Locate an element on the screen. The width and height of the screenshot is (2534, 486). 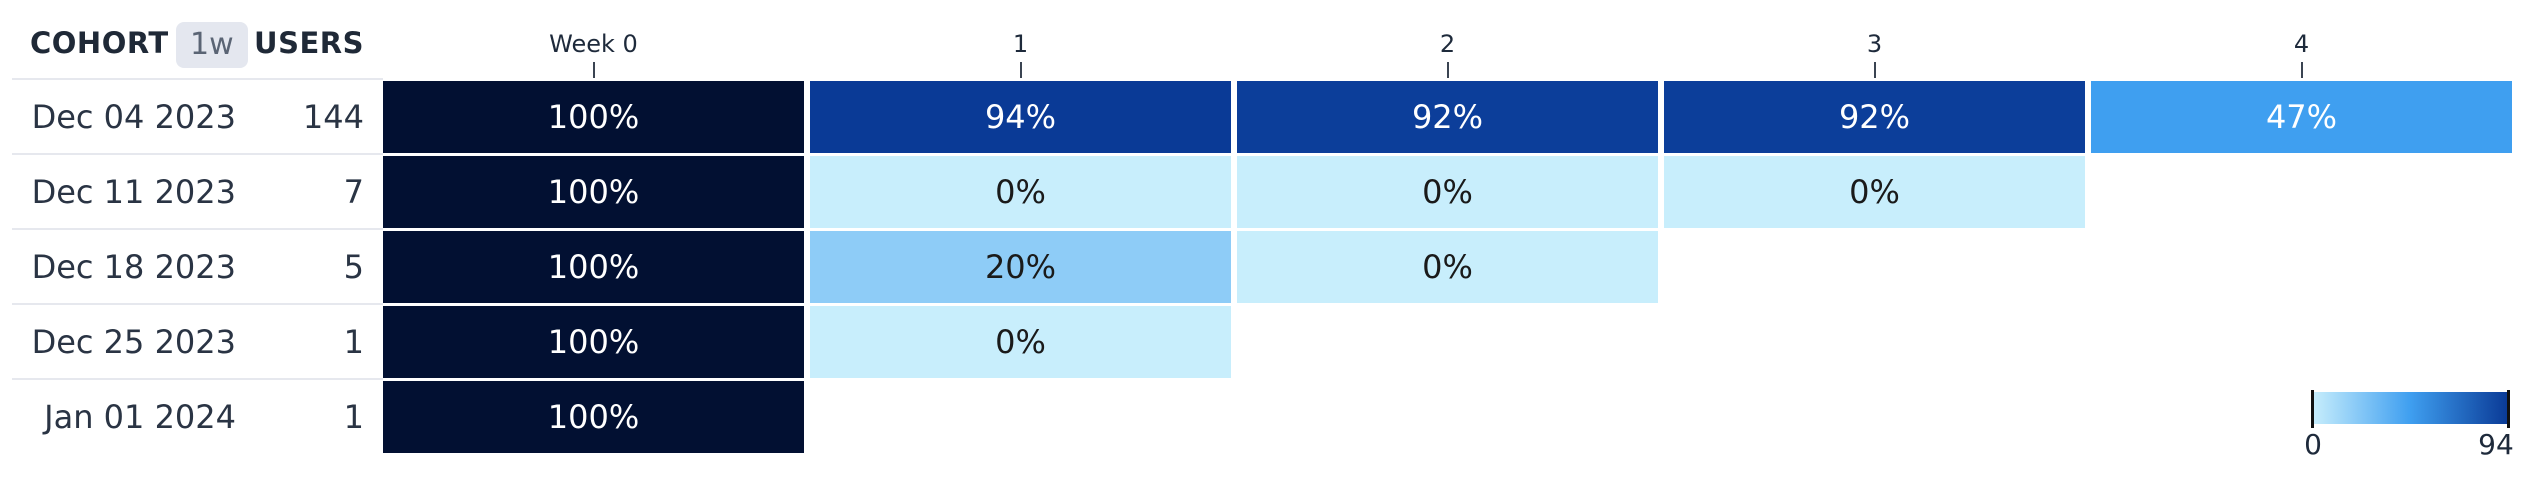
period-label-2: 2 is located at coordinates (1447, 44).